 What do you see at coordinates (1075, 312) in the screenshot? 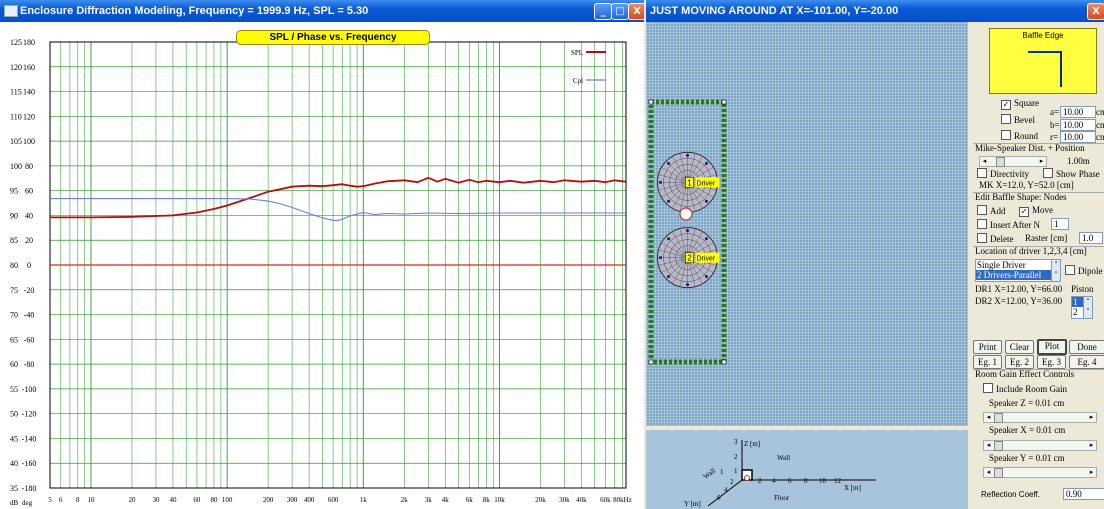
I see `piston-option: 2` at bounding box center [1075, 312].